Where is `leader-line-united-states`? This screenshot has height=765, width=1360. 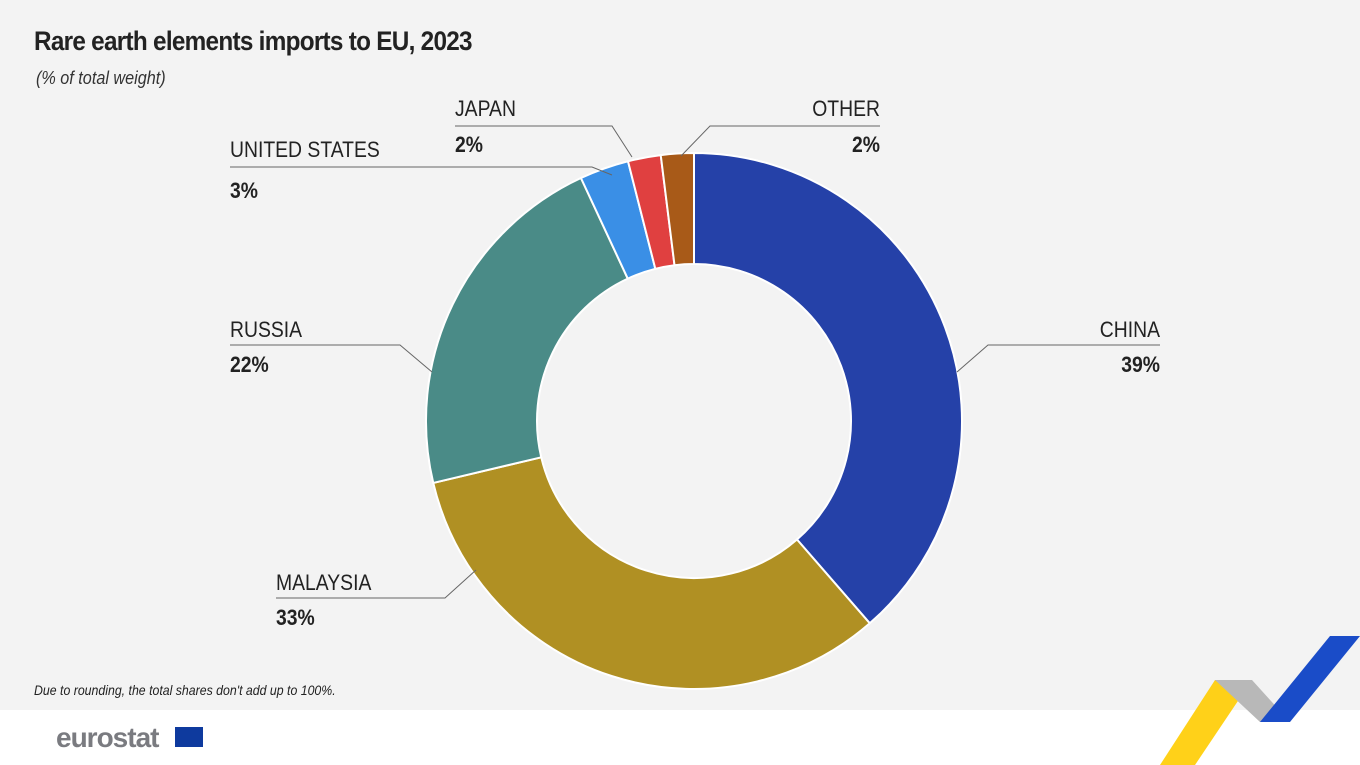 leader-line-united-states is located at coordinates (421, 171).